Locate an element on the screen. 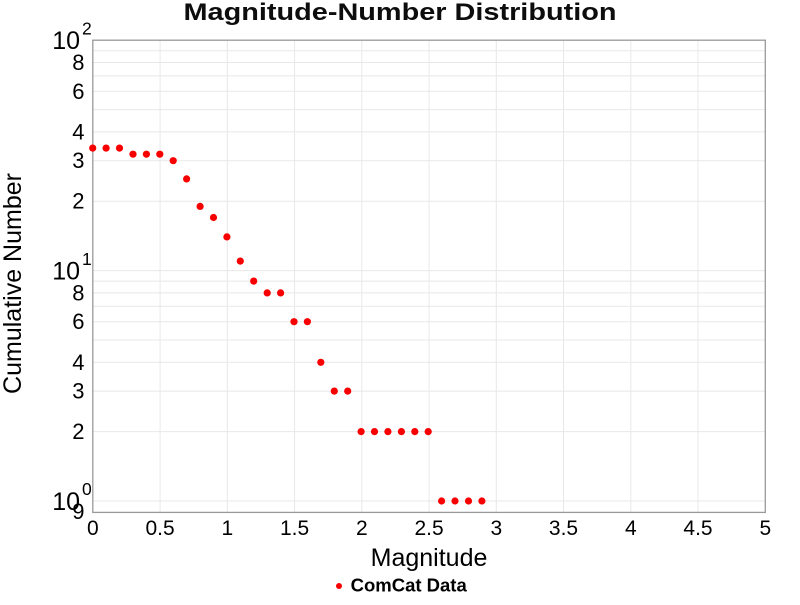  svg-text: Magnitude-Number Distribution is located at coordinates (400, 13).